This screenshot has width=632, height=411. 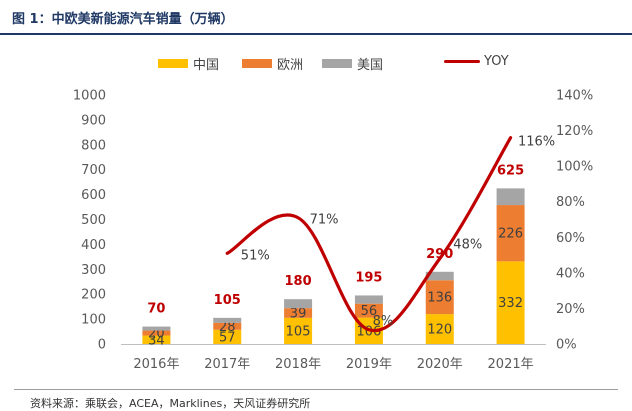 I want to click on source-note: 资料来源：乘联会，ACEA，Marklines，天风证券研究所, so click(x=170, y=403).